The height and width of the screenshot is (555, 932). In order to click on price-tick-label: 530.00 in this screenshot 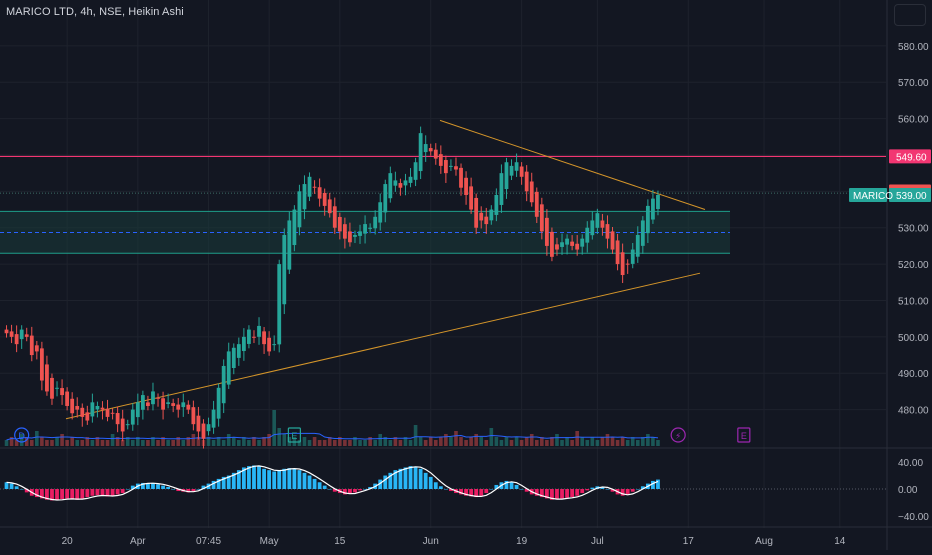, I will do `click(913, 229)`.